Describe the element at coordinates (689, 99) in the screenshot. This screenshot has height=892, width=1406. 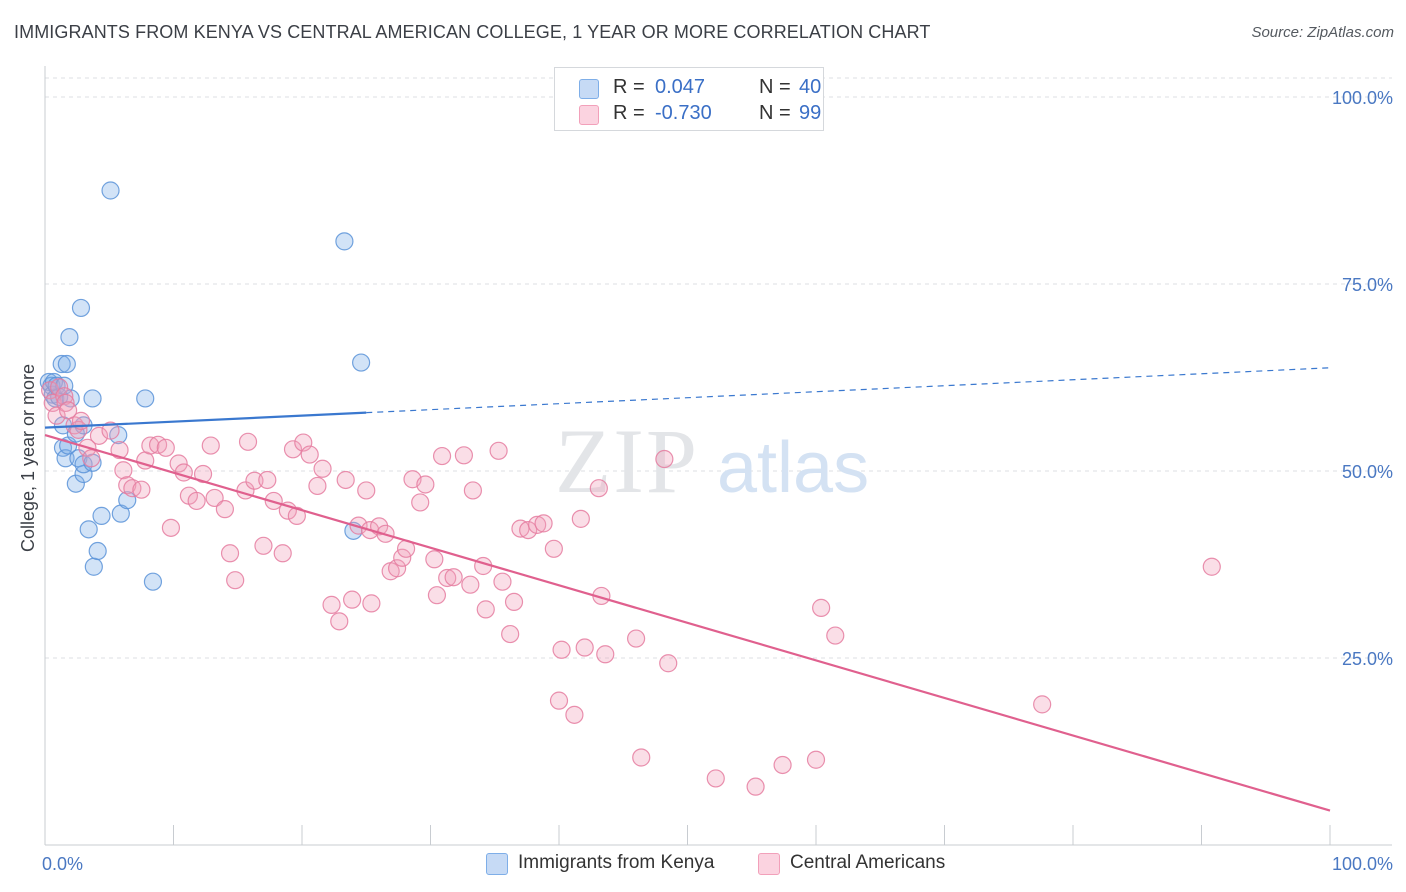
I see `correlation-legend: R = 0.047 N = 40 R = -0.730 N = 99` at that location.